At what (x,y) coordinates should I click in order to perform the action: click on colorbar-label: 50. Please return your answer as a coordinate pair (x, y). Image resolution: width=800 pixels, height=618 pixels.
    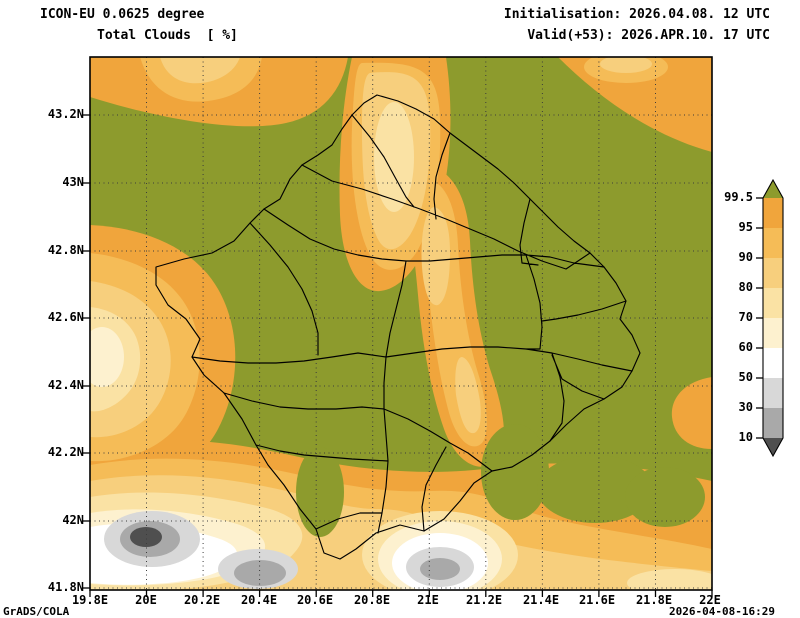
    Looking at the image, I should click on (745, 377).